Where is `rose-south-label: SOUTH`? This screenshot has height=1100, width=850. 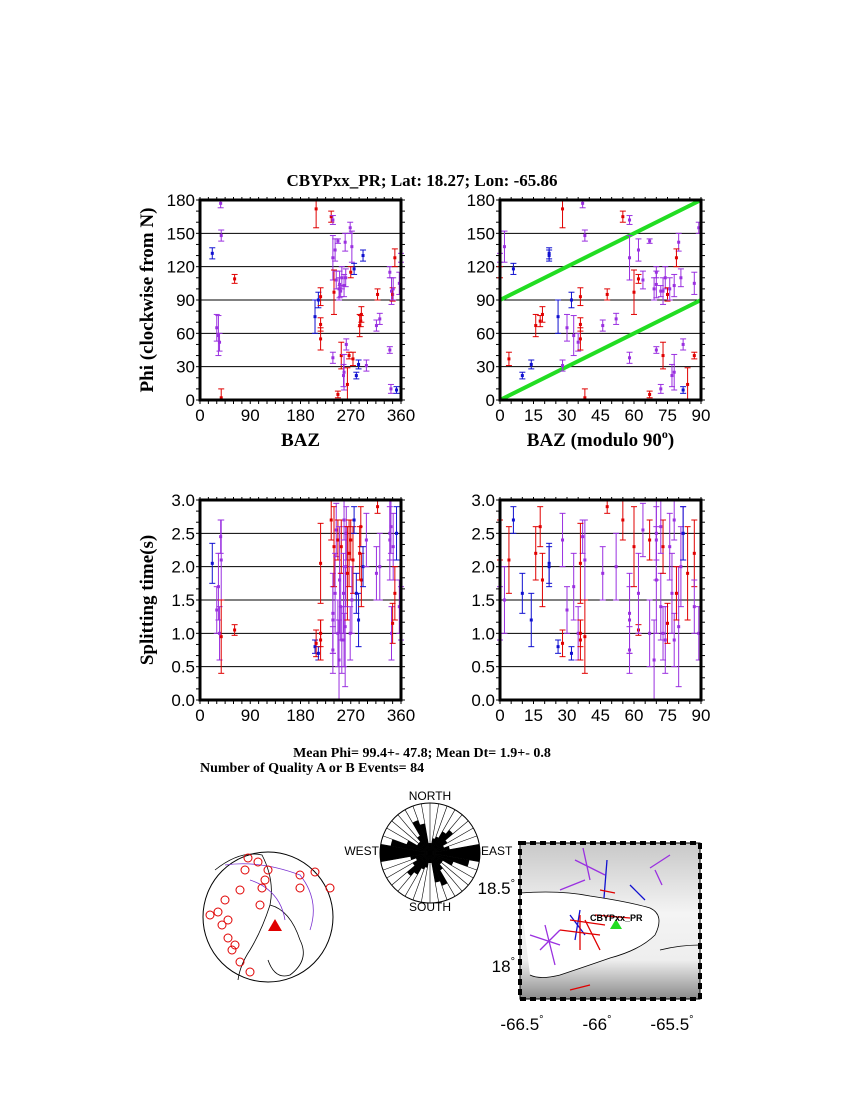 rose-south-label: SOUTH is located at coordinates (430, 907).